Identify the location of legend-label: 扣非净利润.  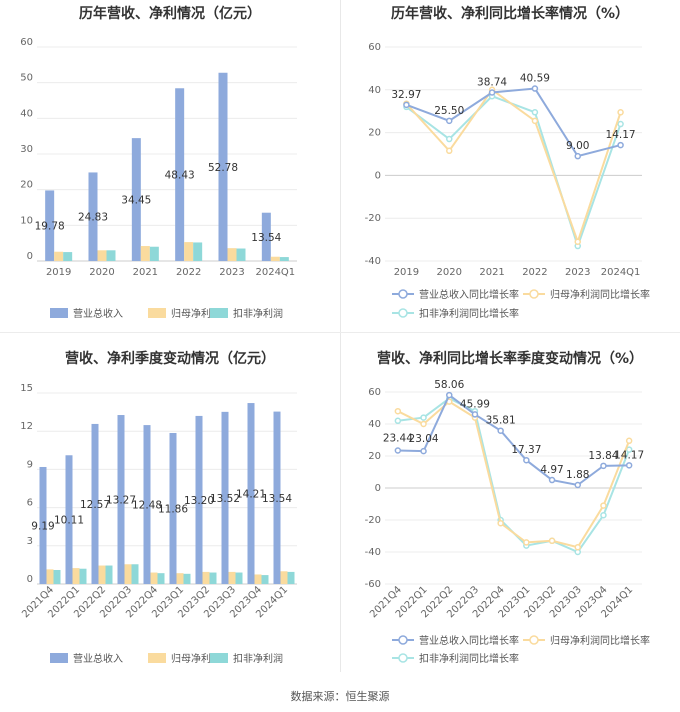
(258, 313).